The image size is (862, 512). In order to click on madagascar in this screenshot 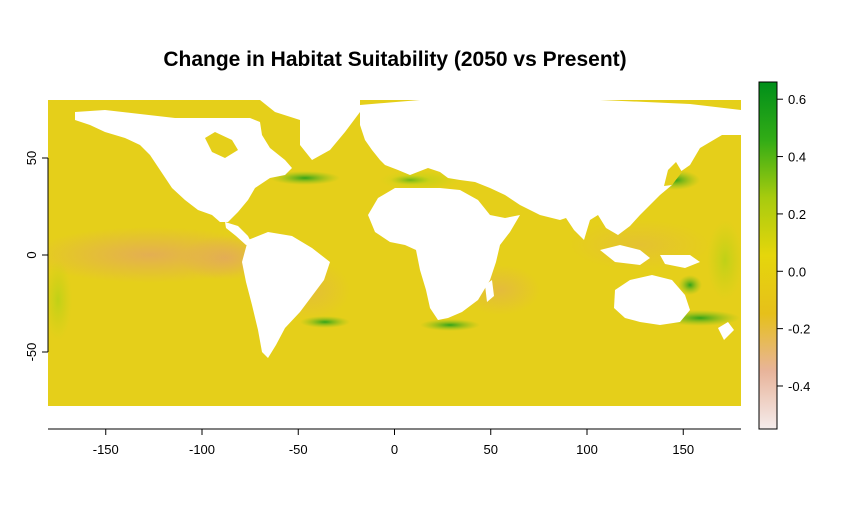, I will do `click(489, 291)`.